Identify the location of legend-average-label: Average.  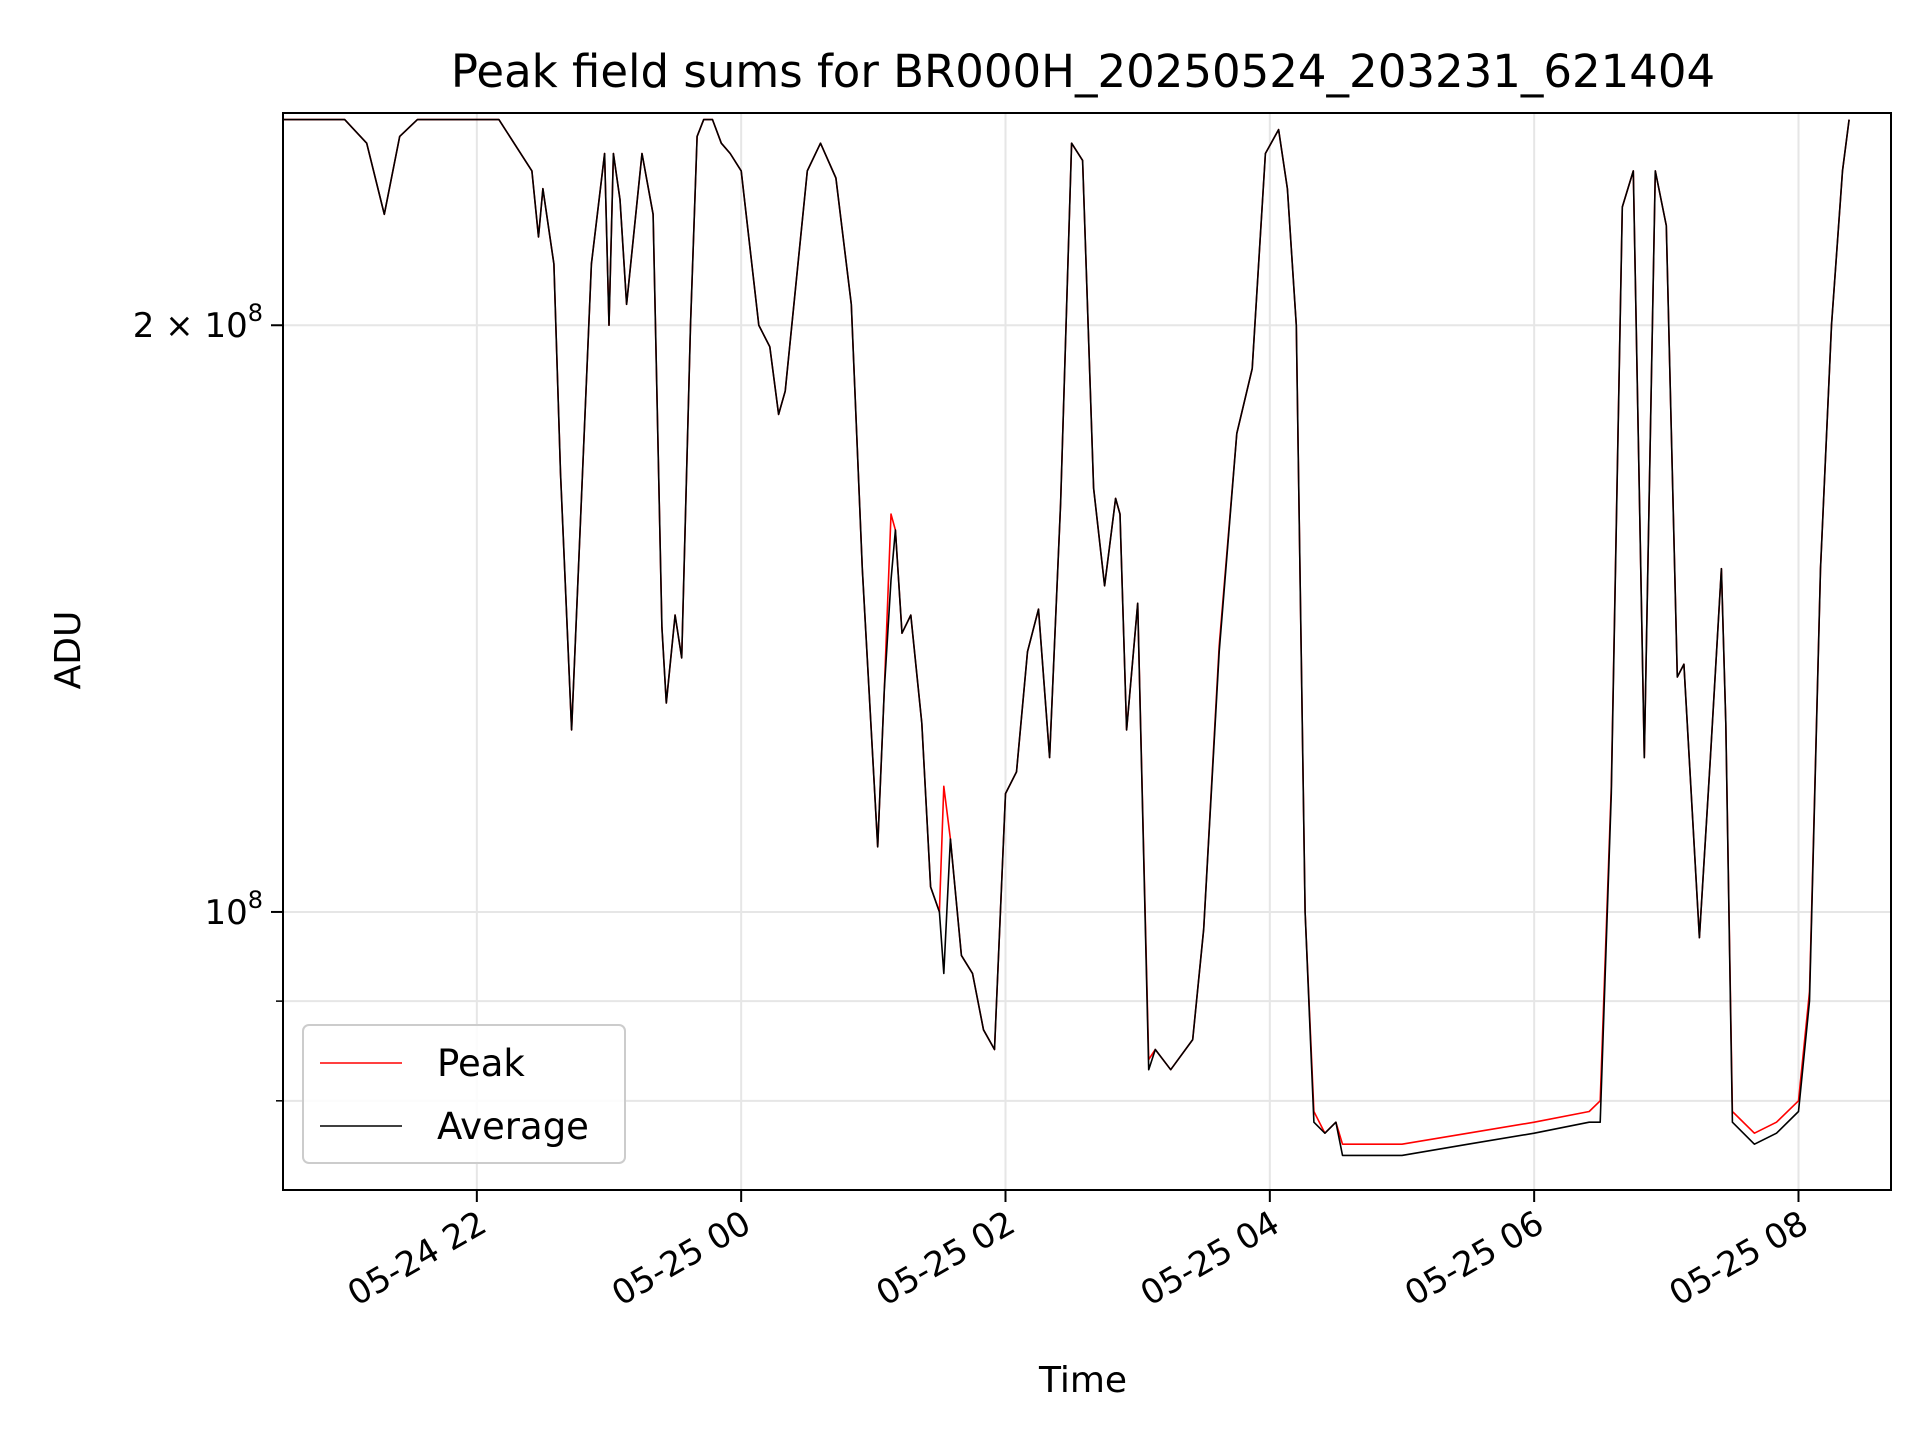
(513, 1126).